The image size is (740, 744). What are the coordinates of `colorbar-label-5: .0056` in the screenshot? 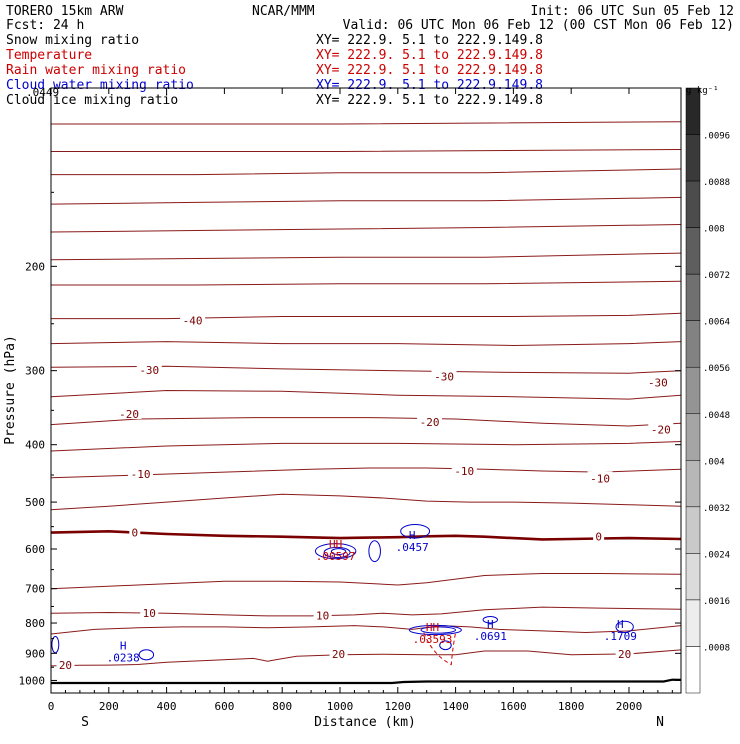 It's located at (716, 369).